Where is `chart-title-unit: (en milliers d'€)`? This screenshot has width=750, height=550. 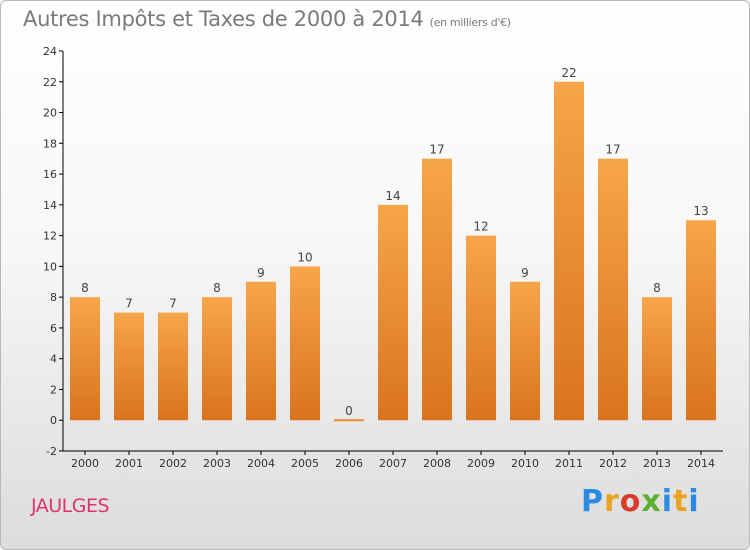 chart-title-unit: (en milliers d'€) is located at coordinates (470, 22).